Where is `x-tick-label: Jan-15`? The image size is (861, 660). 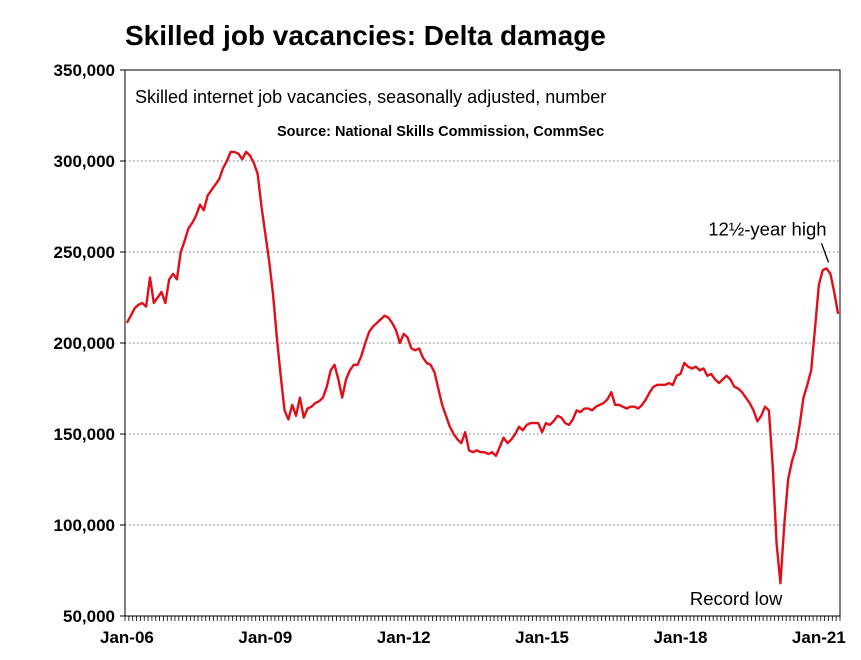
x-tick-label: Jan-15 is located at coordinates (542, 637).